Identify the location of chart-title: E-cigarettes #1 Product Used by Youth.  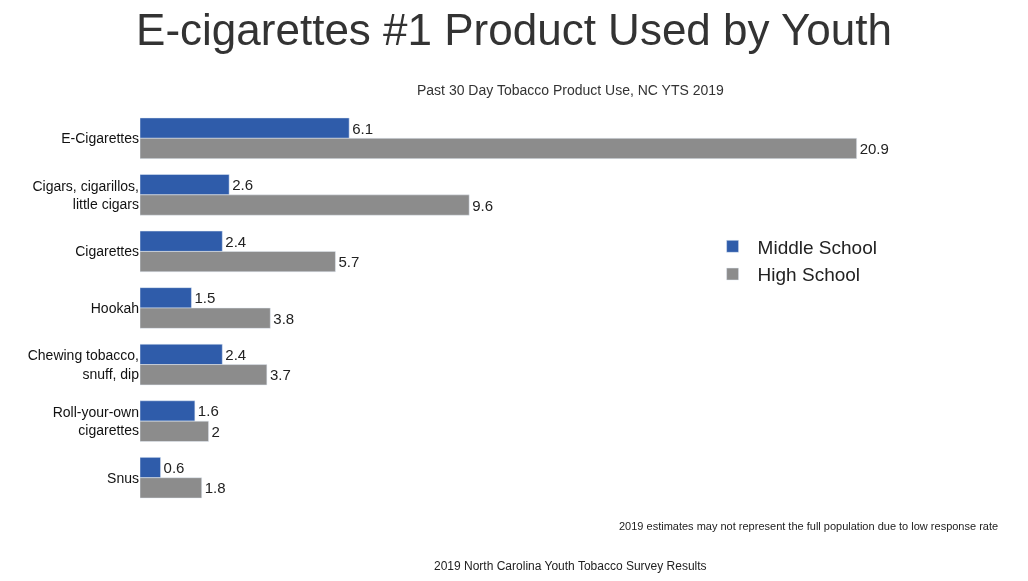
(514, 30).